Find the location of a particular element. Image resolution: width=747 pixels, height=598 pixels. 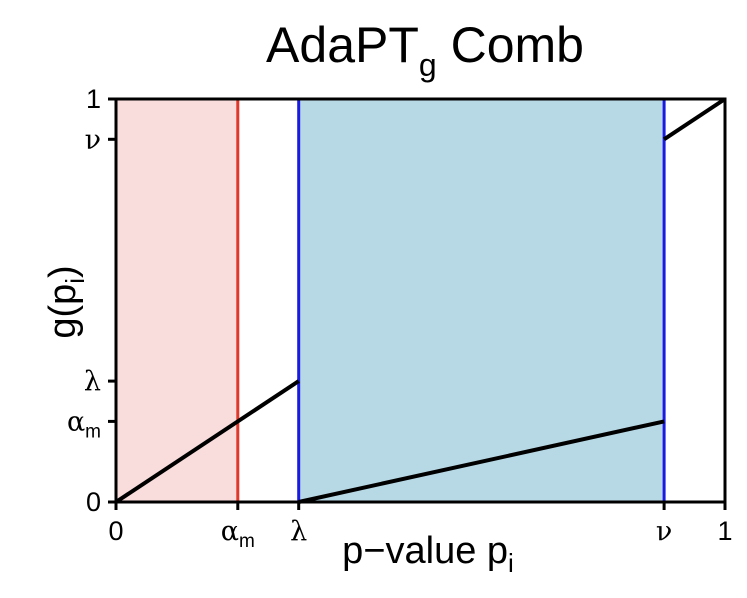

y-axis-label-sub: i is located at coordinates (75, 281).